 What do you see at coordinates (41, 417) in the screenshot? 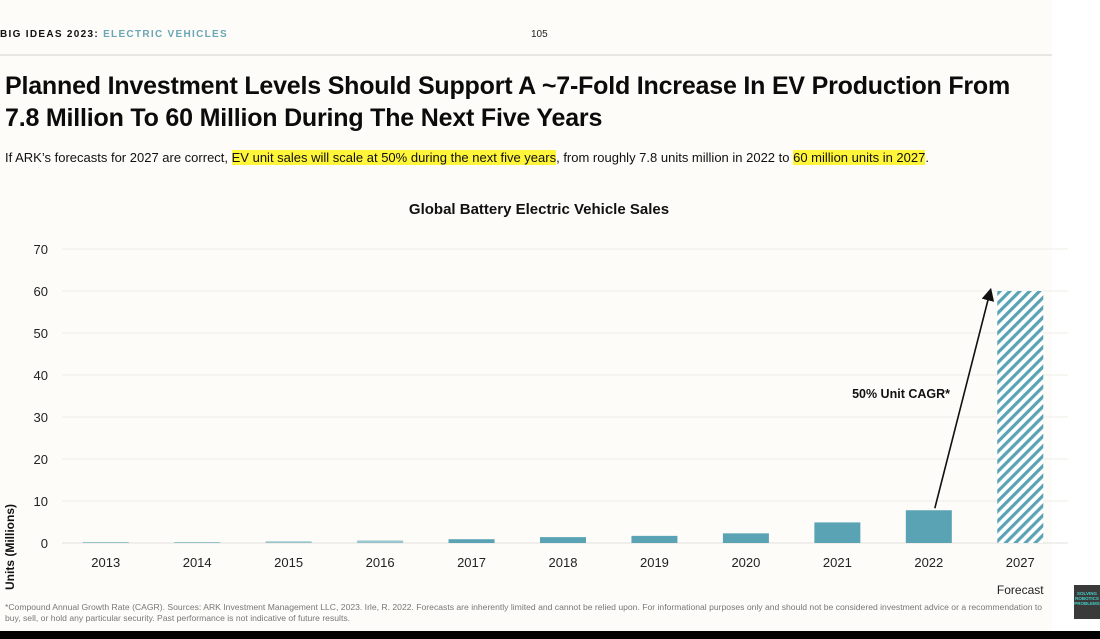
I see `y-tick-label: 30` at bounding box center [41, 417].